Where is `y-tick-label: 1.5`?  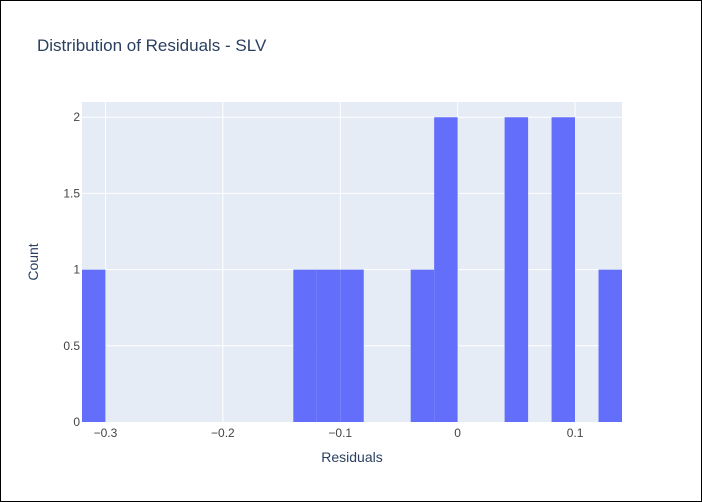 y-tick-label: 1.5 is located at coordinates (71, 193).